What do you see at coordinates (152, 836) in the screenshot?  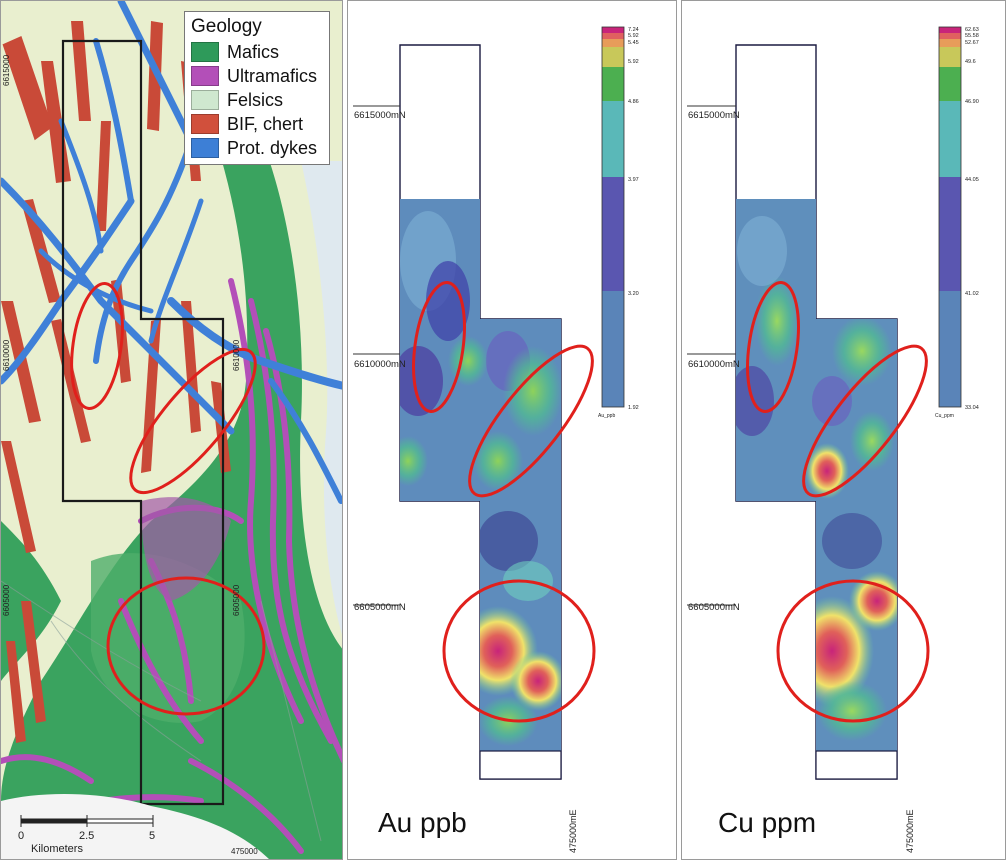 I see `scale-tick: 5` at bounding box center [152, 836].